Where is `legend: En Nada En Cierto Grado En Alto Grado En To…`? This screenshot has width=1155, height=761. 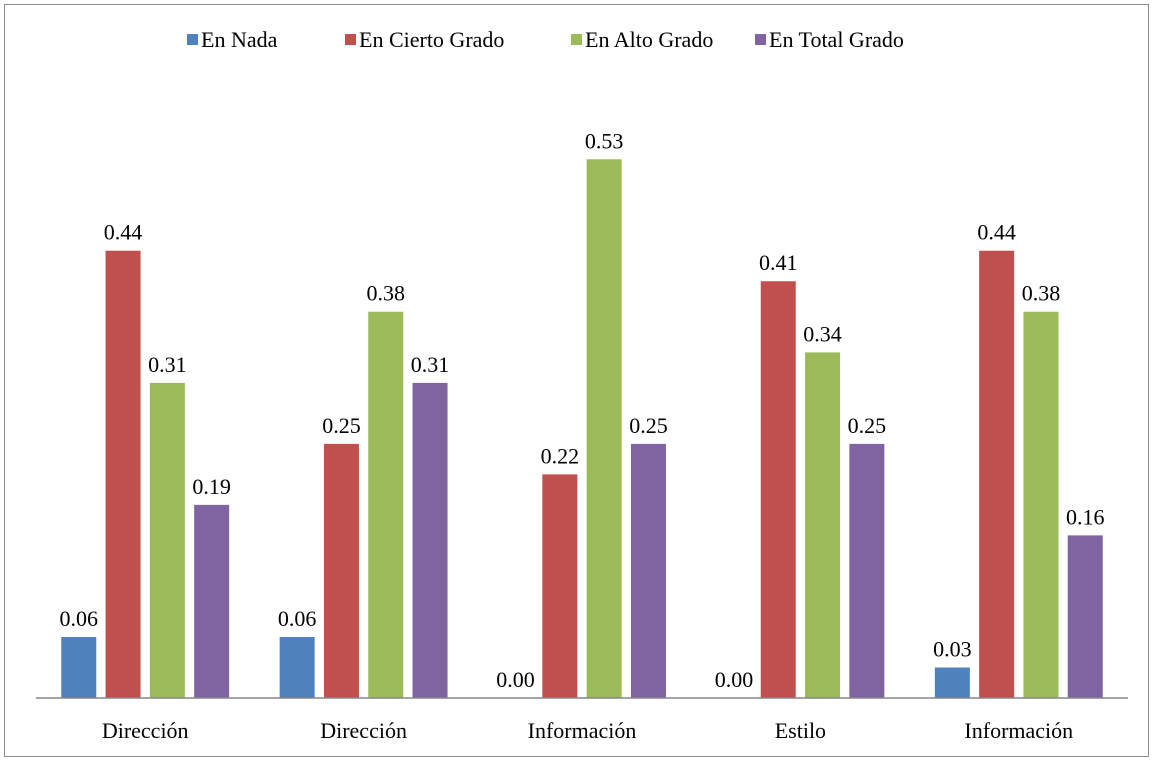
legend: En Nada En Cierto Grado En Alto Grado En To… is located at coordinates (545, 39).